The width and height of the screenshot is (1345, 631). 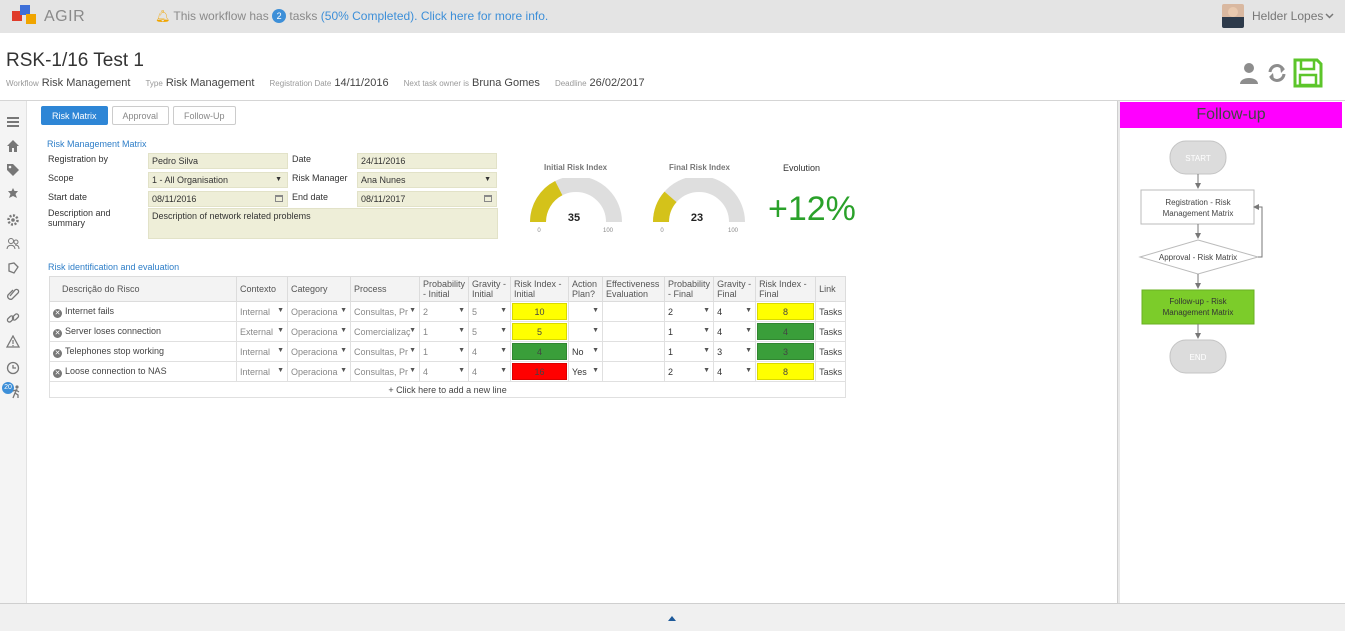 I want to click on add-line-link: + Click here to add a new line, so click(x=447, y=389).